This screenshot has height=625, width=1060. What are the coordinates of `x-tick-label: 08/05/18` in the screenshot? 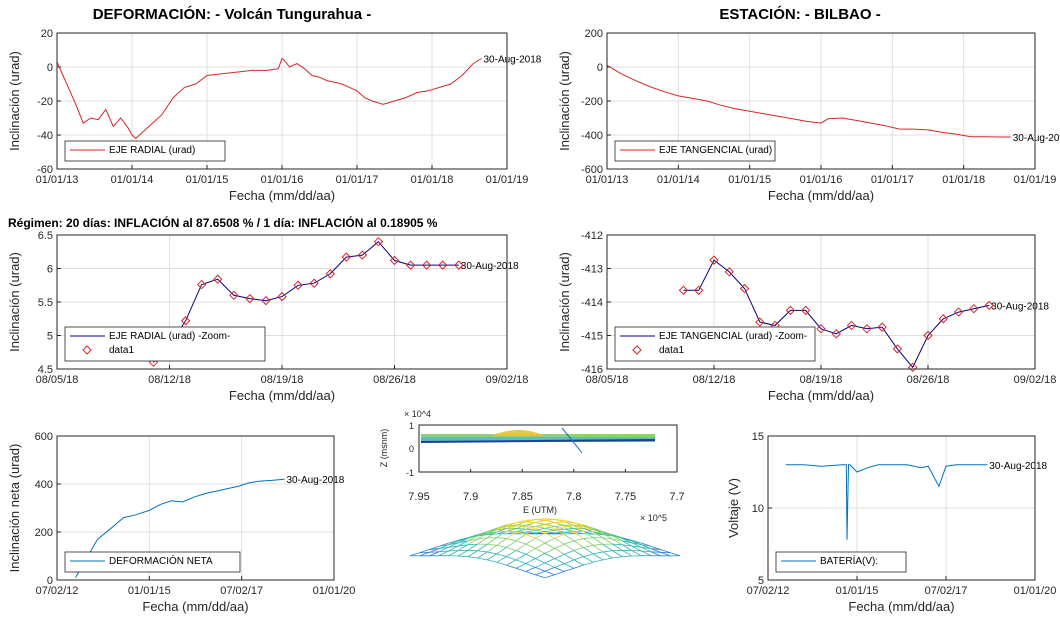 It's located at (57, 380).